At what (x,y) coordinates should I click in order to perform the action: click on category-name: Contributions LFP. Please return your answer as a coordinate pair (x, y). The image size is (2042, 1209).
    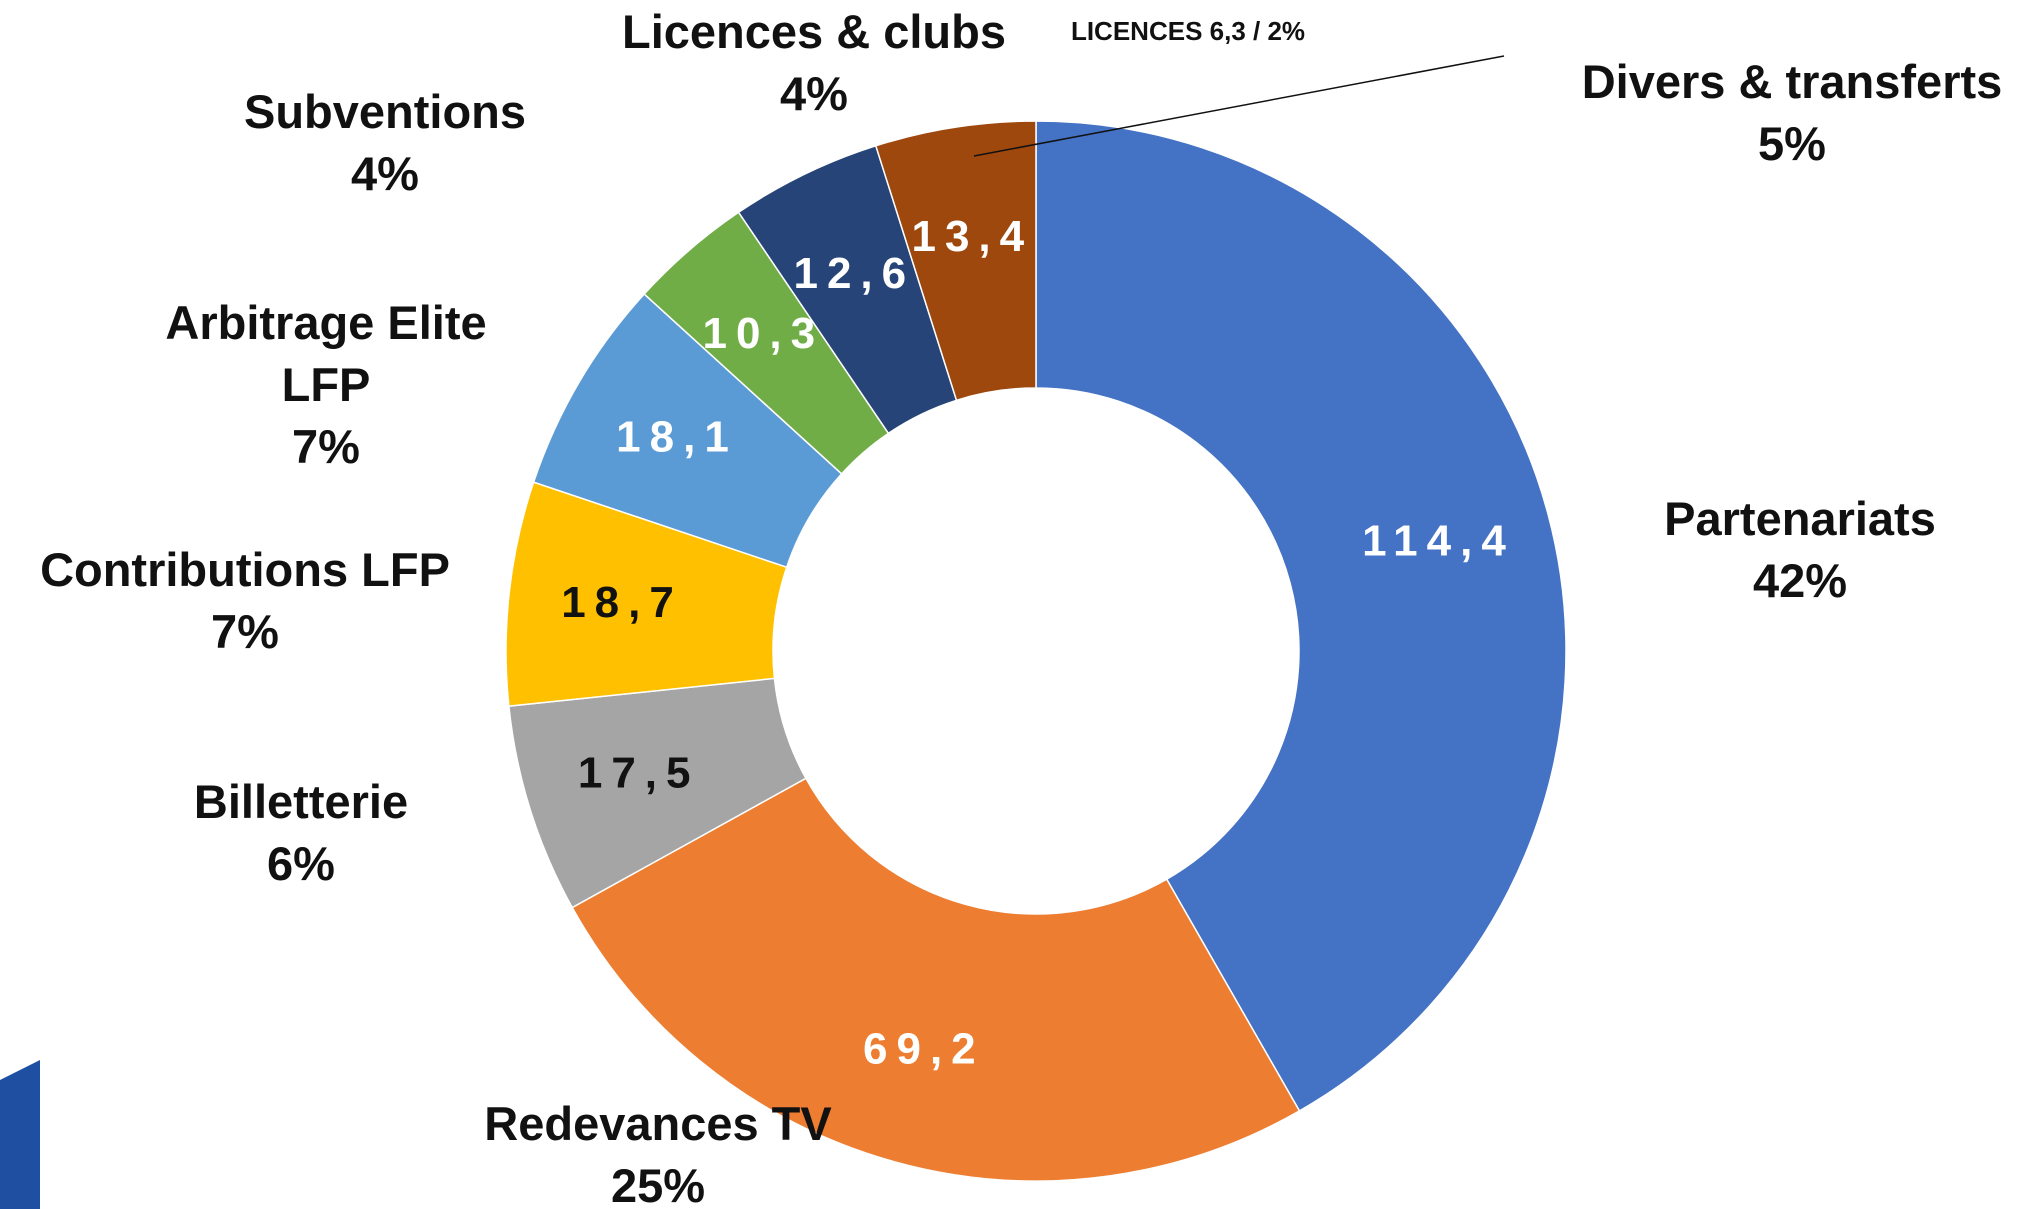
    Looking at the image, I should click on (245, 569).